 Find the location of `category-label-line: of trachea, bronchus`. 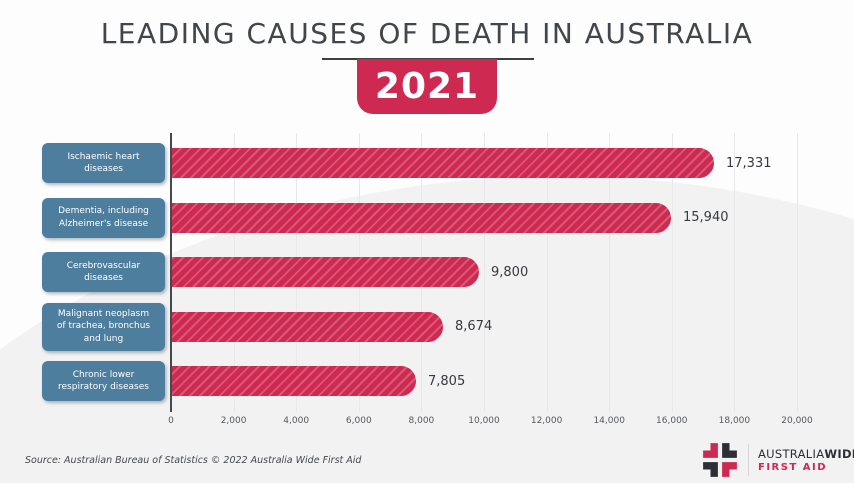

category-label-line: of trachea, bronchus is located at coordinates (103, 326).